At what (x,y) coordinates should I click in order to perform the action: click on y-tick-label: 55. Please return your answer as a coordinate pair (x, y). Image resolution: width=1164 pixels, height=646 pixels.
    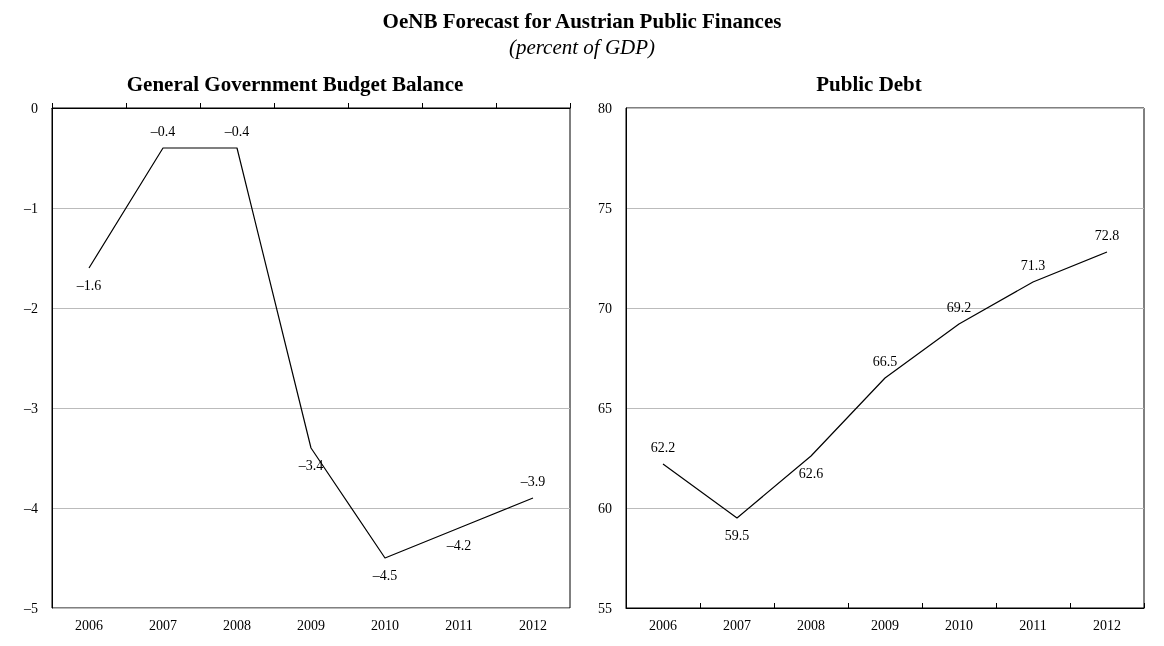
    Looking at the image, I should click on (605, 608).